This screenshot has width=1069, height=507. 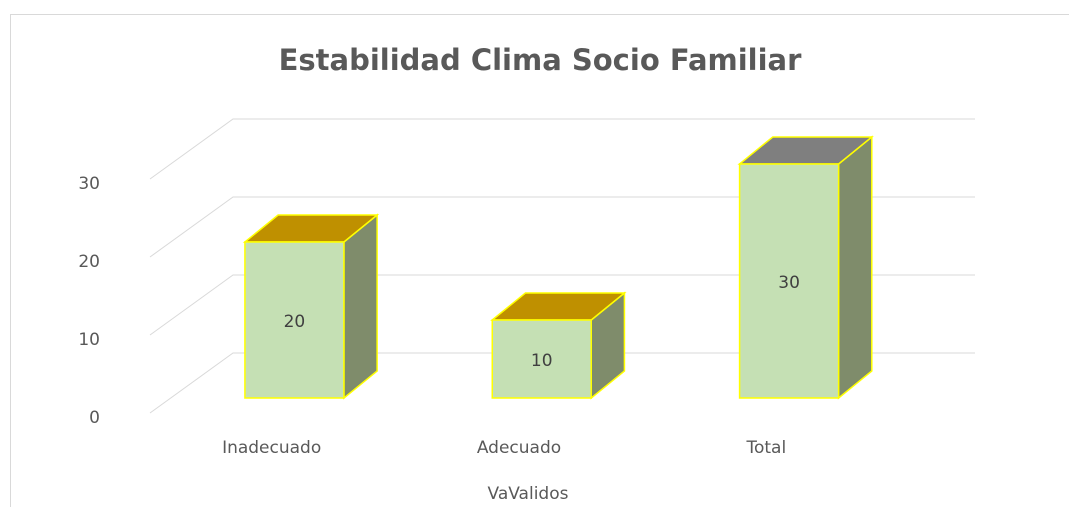 What do you see at coordinates (541, 60) in the screenshot?
I see `chart-title: Estabilidad Clima Socio Familiar` at bounding box center [541, 60].